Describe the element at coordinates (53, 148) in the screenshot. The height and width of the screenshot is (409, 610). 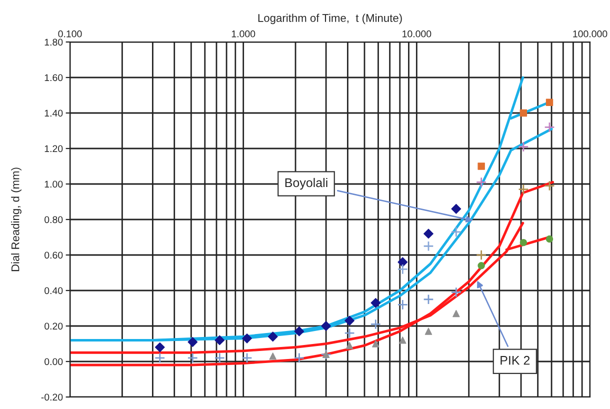
I see `y-tick-label: 1.20` at that location.